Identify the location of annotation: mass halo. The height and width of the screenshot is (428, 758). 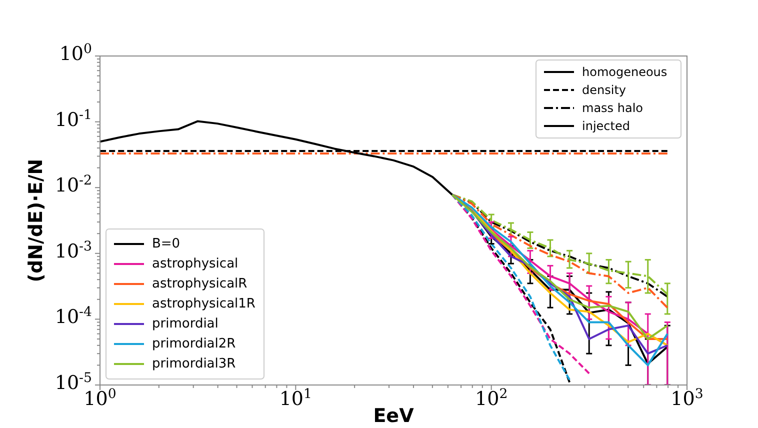
(612, 108).